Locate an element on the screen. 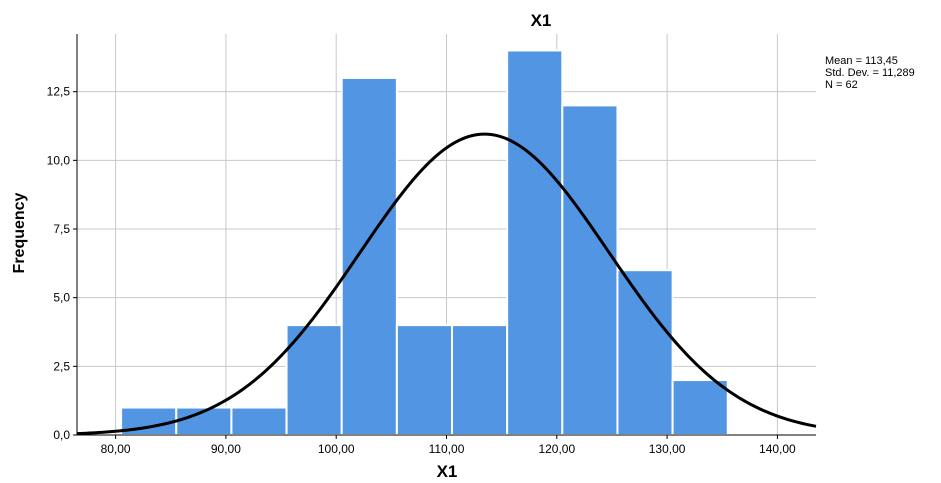  stat-n: N = 62 is located at coordinates (841, 85).